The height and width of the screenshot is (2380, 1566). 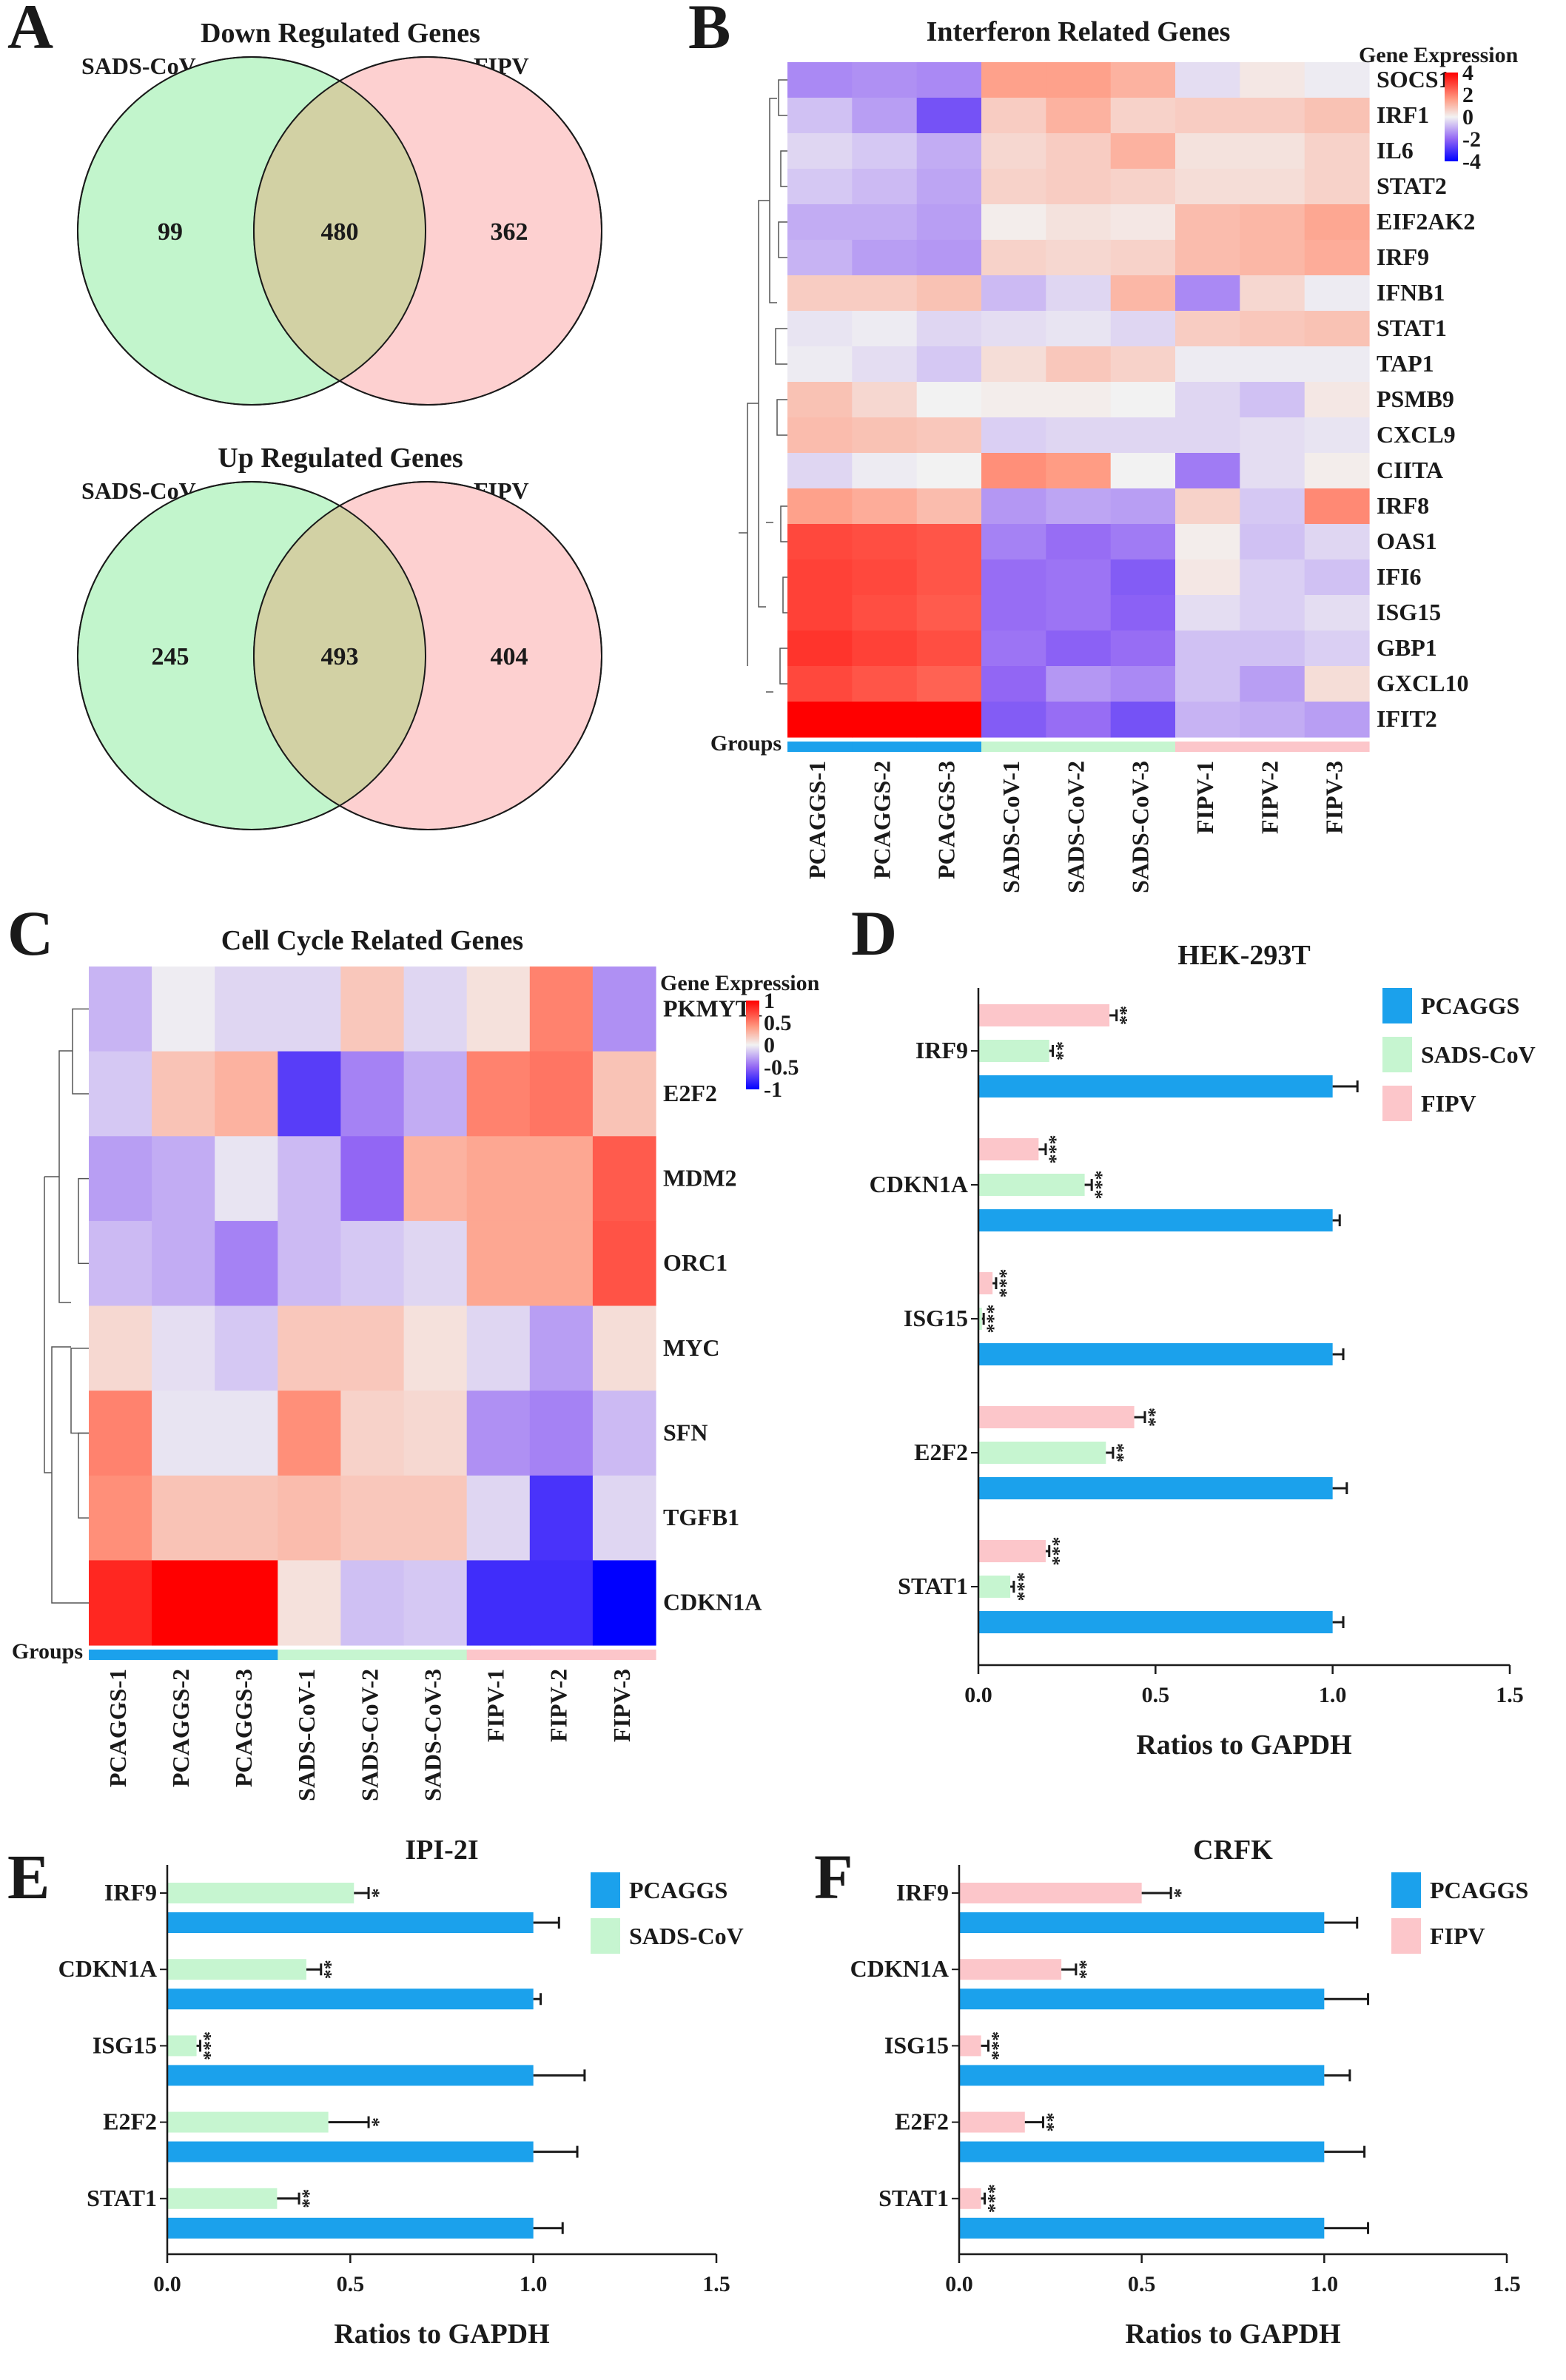 What do you see at coordinates (621, 1706) in the screenshot?
I see `heatmap-column-label: FIPV-3` at bounding box center [621, 1706].